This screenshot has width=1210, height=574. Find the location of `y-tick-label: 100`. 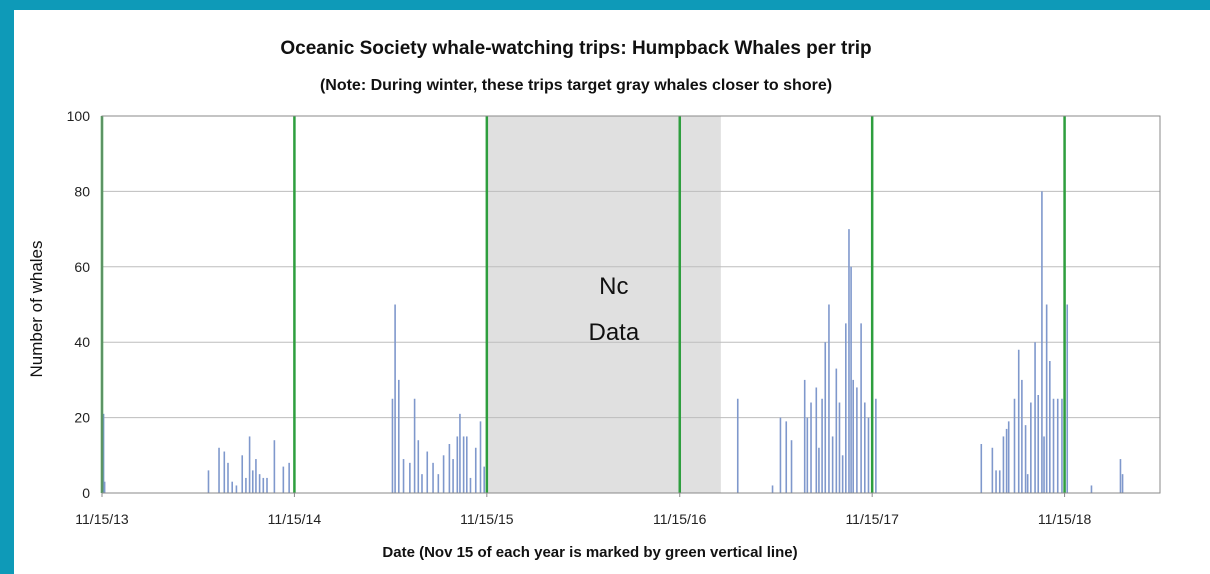

y-tick-label: 100 is located at coordinates (79, 116).